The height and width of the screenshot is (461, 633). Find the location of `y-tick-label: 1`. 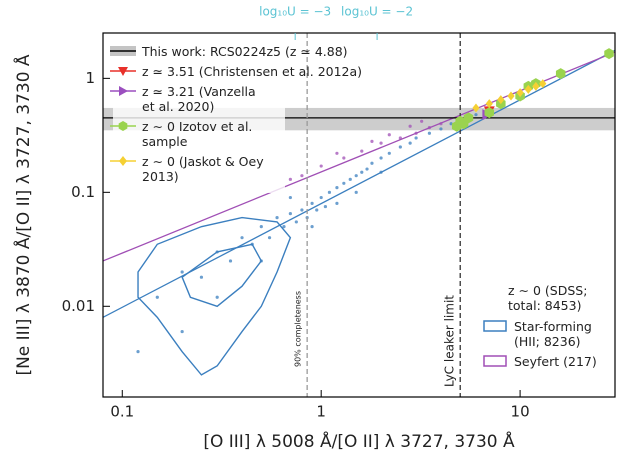

y-tick-label: 1 is located at coordinates (90, 78).